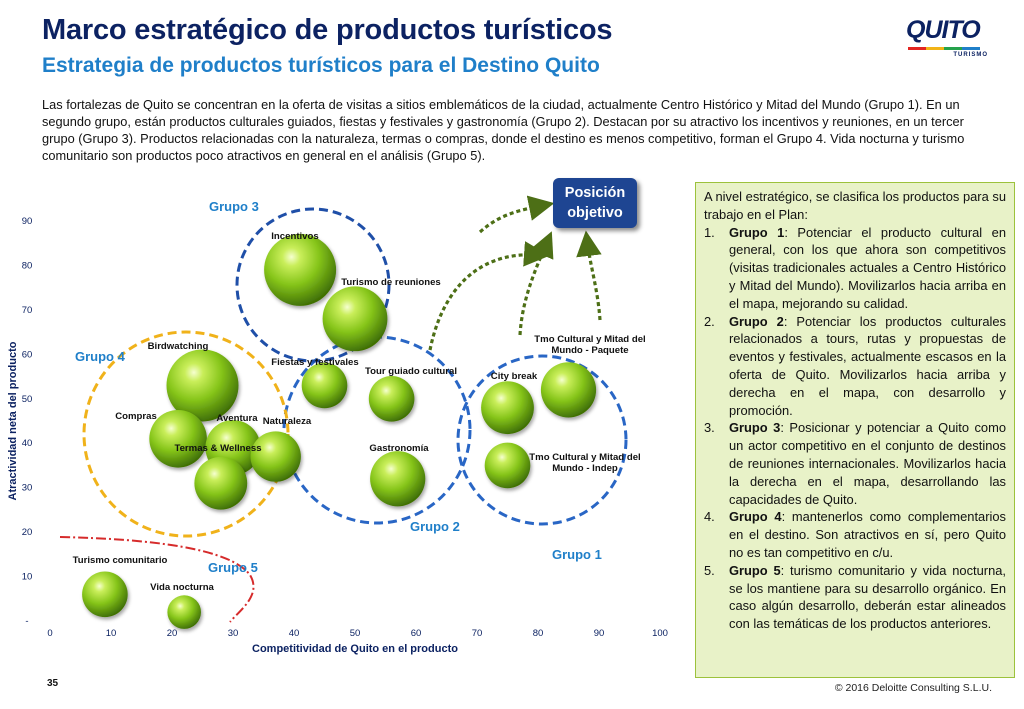 This screenshot has width=1024, height=709. I want to click on y-tick-label: 10, so click(27, 577).